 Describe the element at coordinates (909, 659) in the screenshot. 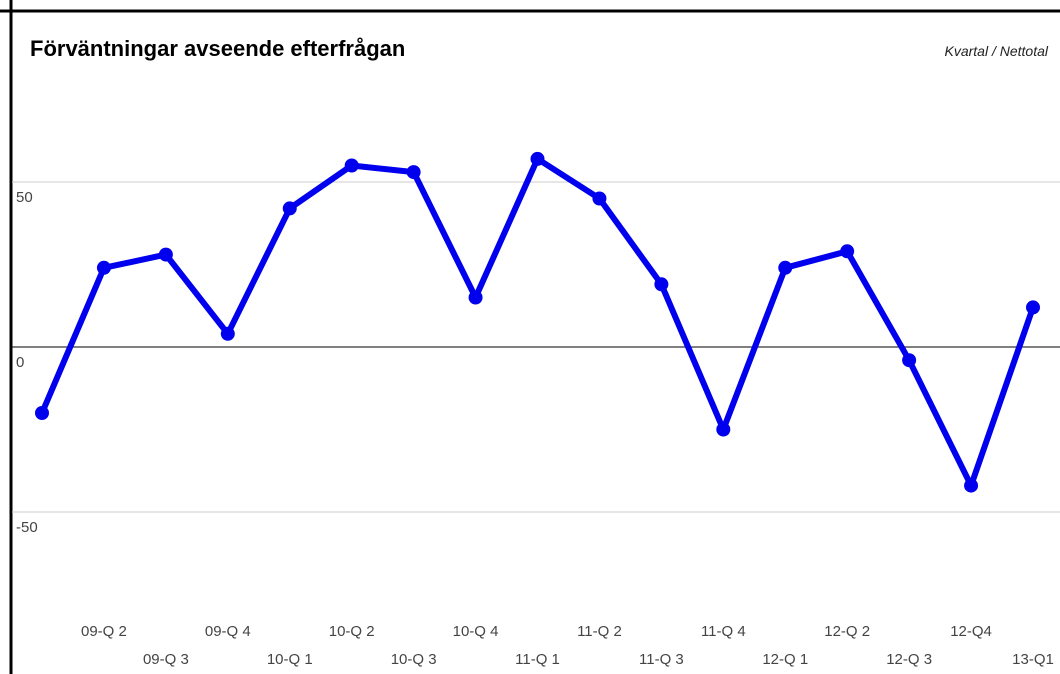

I see `x-tick-label: 12-Q 3` at that location.